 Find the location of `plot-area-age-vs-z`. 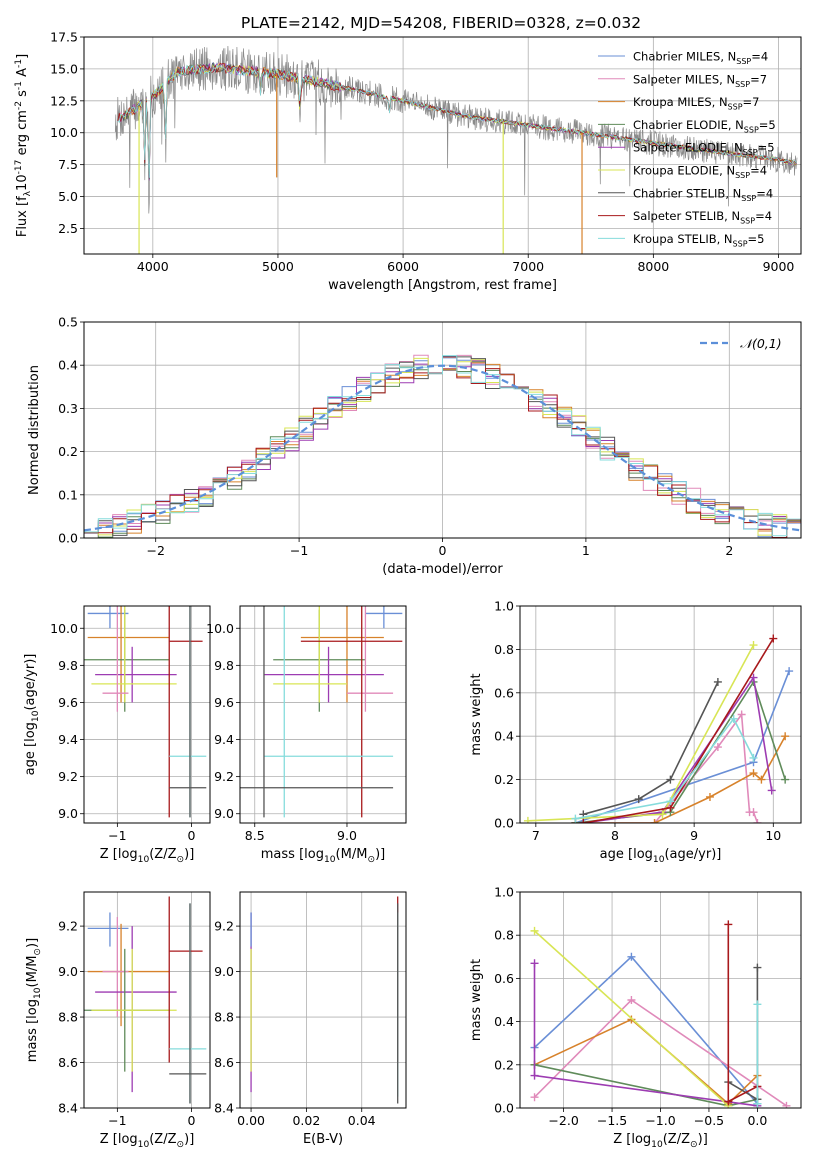

plot-area-age-vs-z is located at coordinates (145, 712).